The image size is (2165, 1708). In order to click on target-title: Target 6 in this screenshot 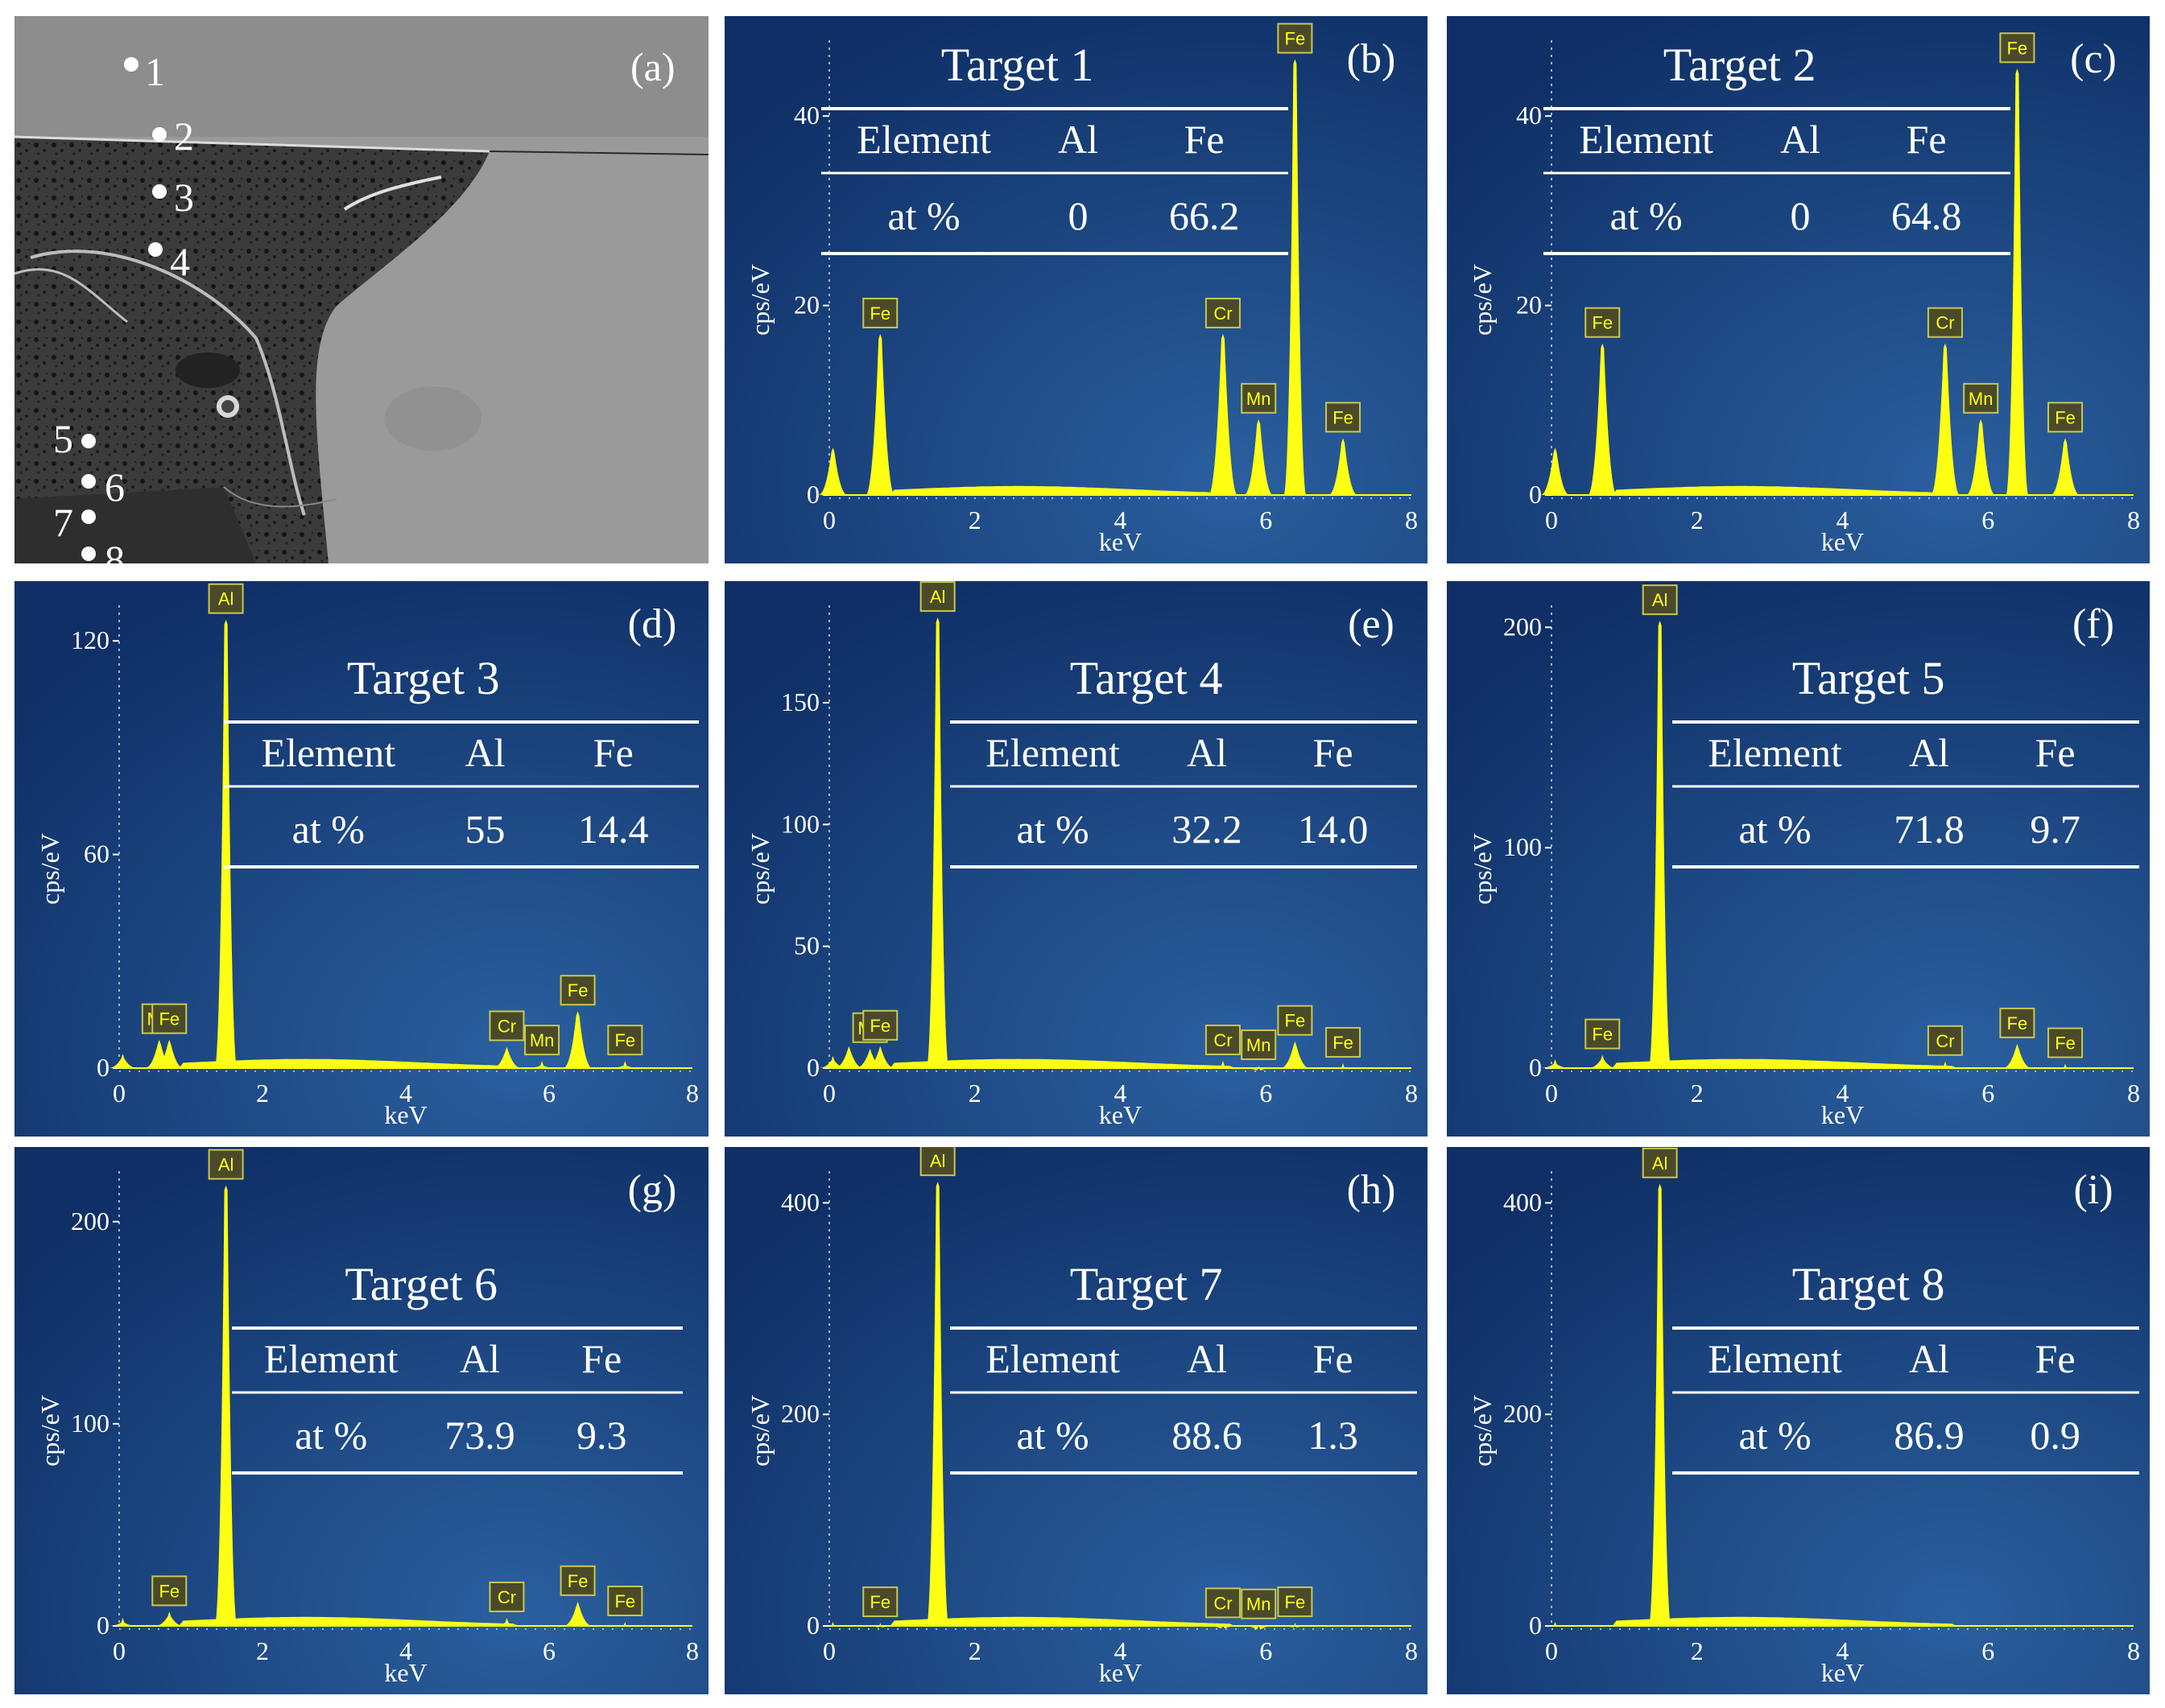, I will do `click(421, 1284)`.